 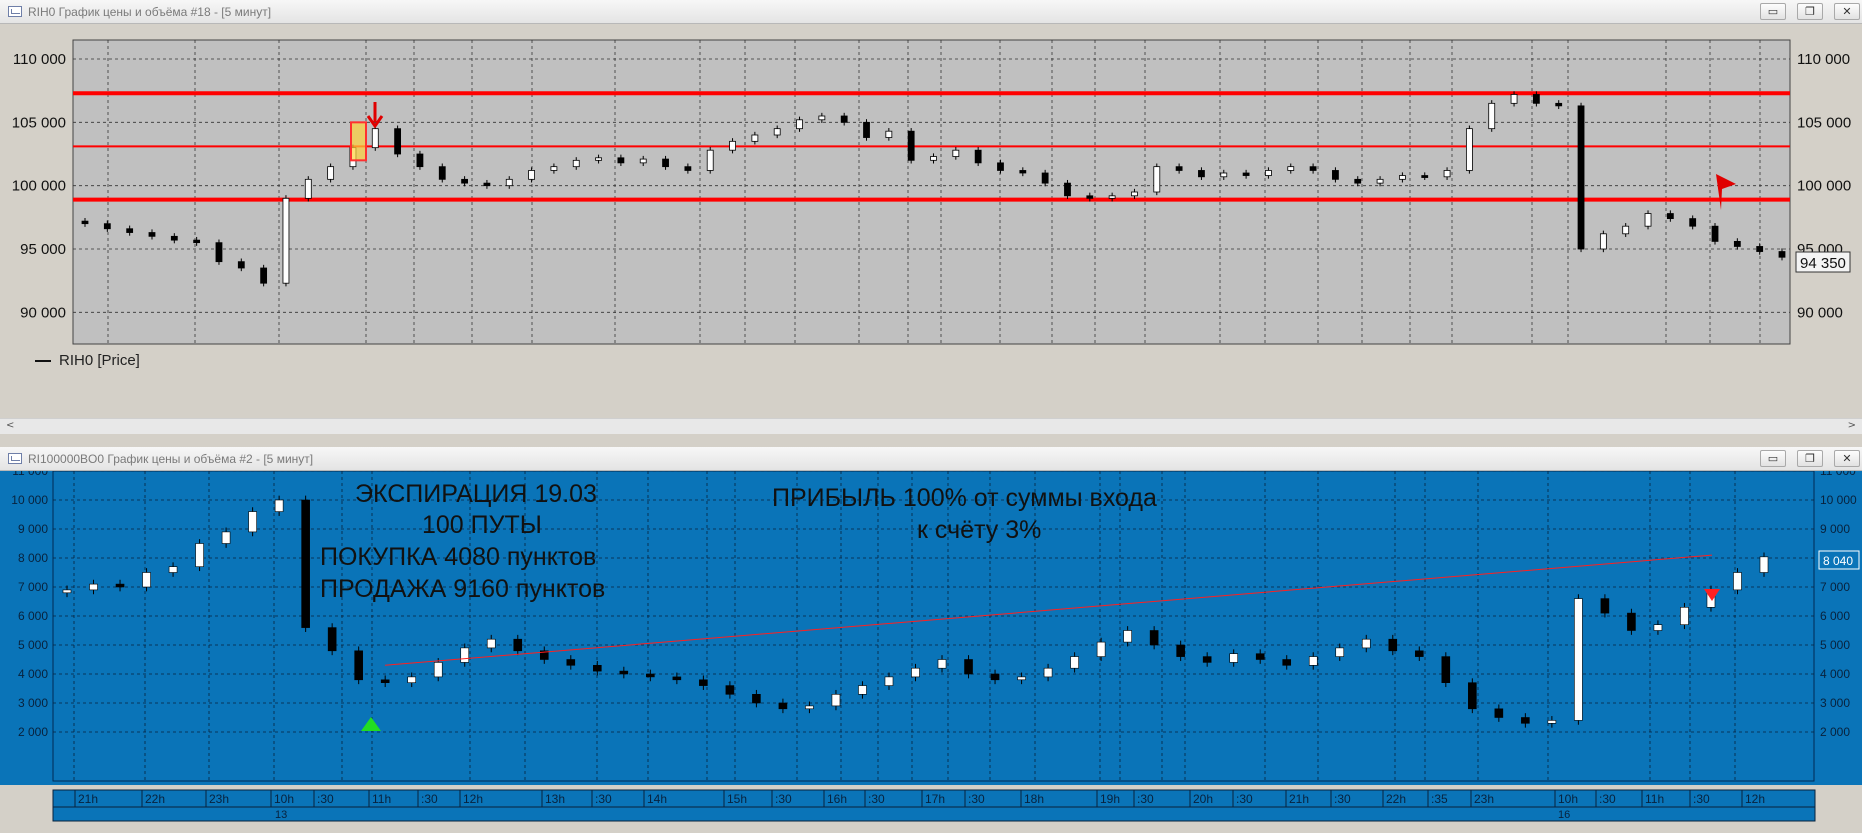 I want to click on y-tick-label-right: 2 000, so click(x=1835, y=732).